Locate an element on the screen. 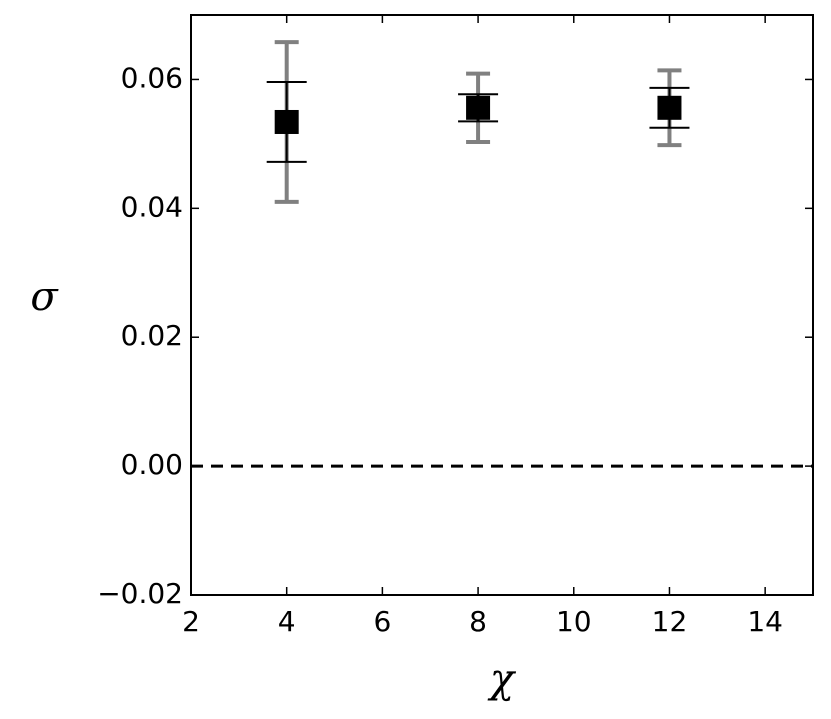 This screenshot has height=719, width=831. y-tick-label: 0.02 is located at coordinates (152, 335).